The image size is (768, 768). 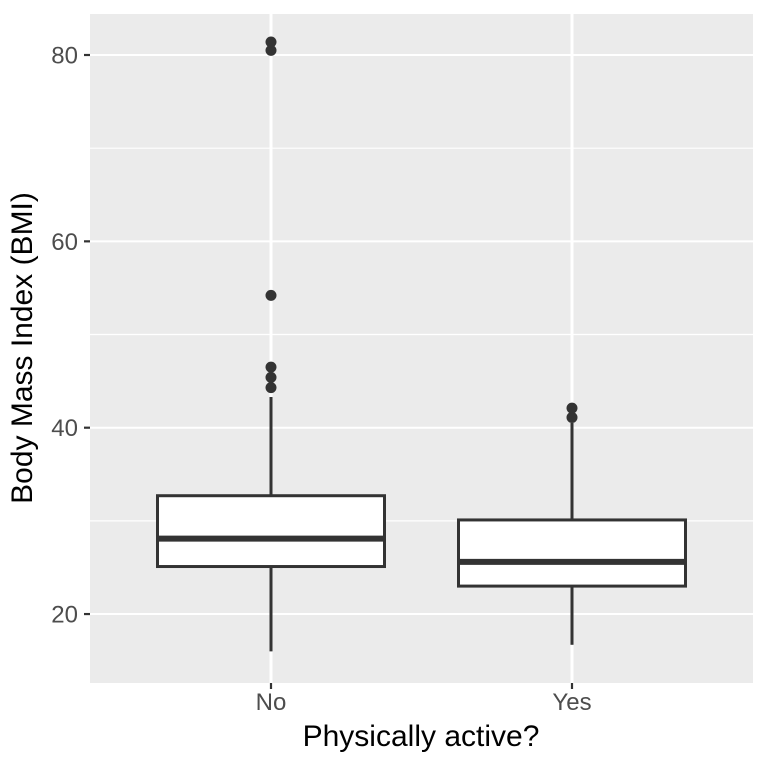 What do you see at coordinates (22, 348) in the screenshot?
I see `y-axis-title: Body Mass Index (BMI)` at bounding box center [22, 348].